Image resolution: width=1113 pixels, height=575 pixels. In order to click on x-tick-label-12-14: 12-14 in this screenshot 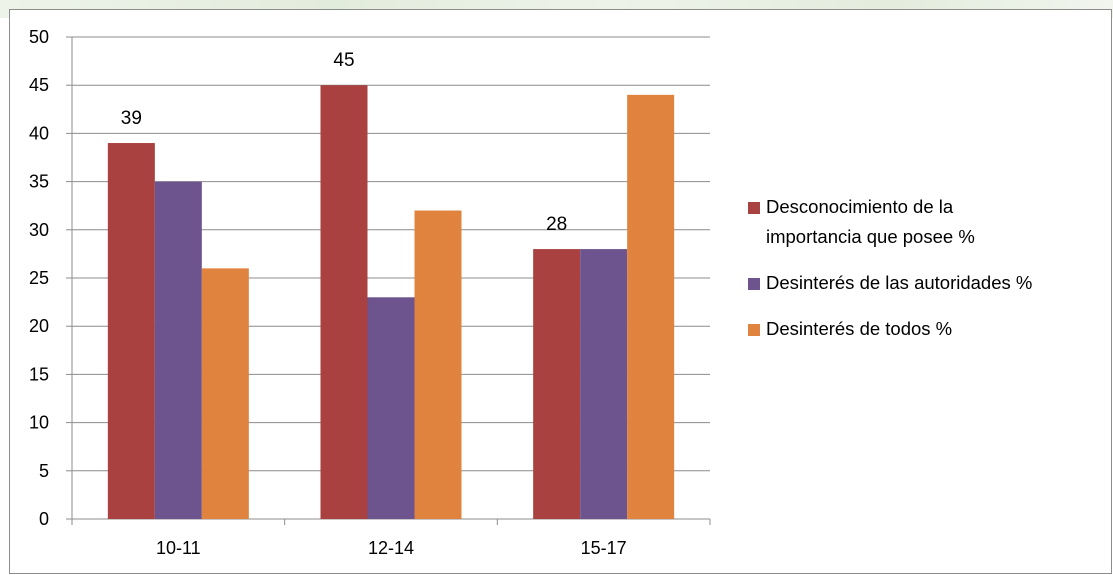, I will do `click(391, 548)`.